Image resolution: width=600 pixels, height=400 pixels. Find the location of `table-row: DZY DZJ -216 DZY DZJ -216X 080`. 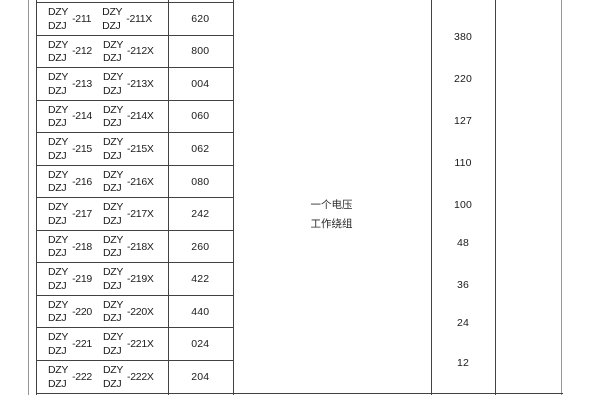

table-row: DZY DZJ -216 DZY DZJ -216X 080 is located at coordinates (134, 182).